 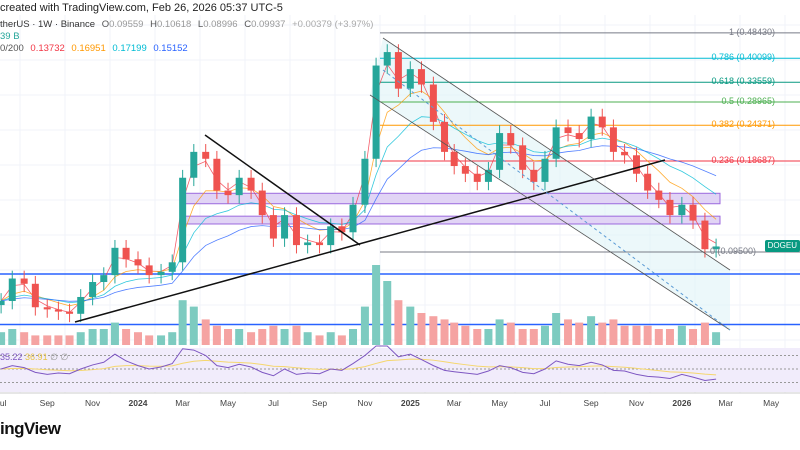 I want to click on fib-level-label: 0.618 (0.33559), so click(x=743, y=81).